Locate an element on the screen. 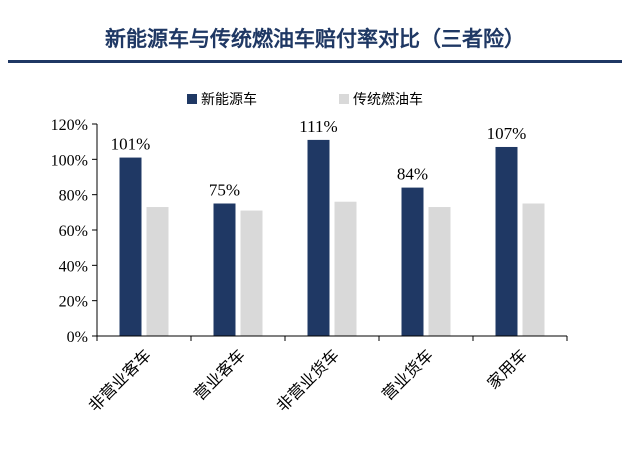 The image size is (630, 462). x-axis: 非营业客车 营业客车 非营业货车 营业货车 家用车 is located at coordinates (326, 375).